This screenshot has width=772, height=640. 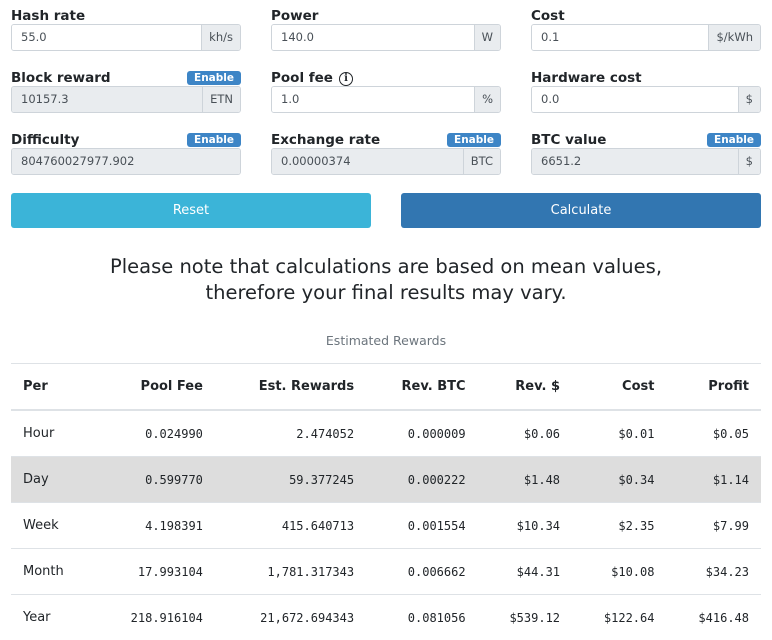 I want to click on unit-addon: W, so click(x=486, y=37).